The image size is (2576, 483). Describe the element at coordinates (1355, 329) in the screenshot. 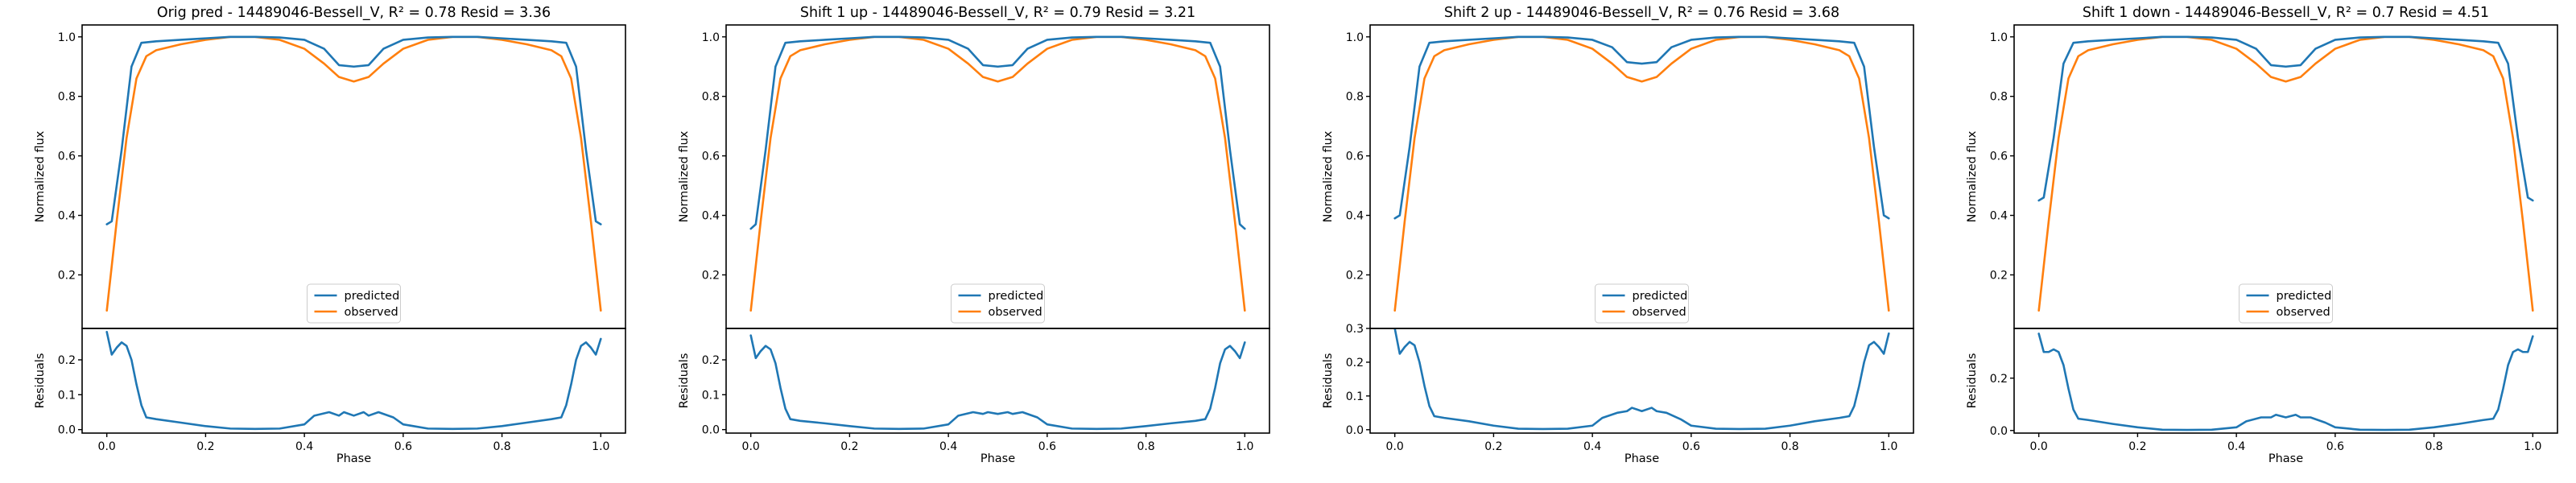

I see `residual-y-tick-label: 0.3` at that location.